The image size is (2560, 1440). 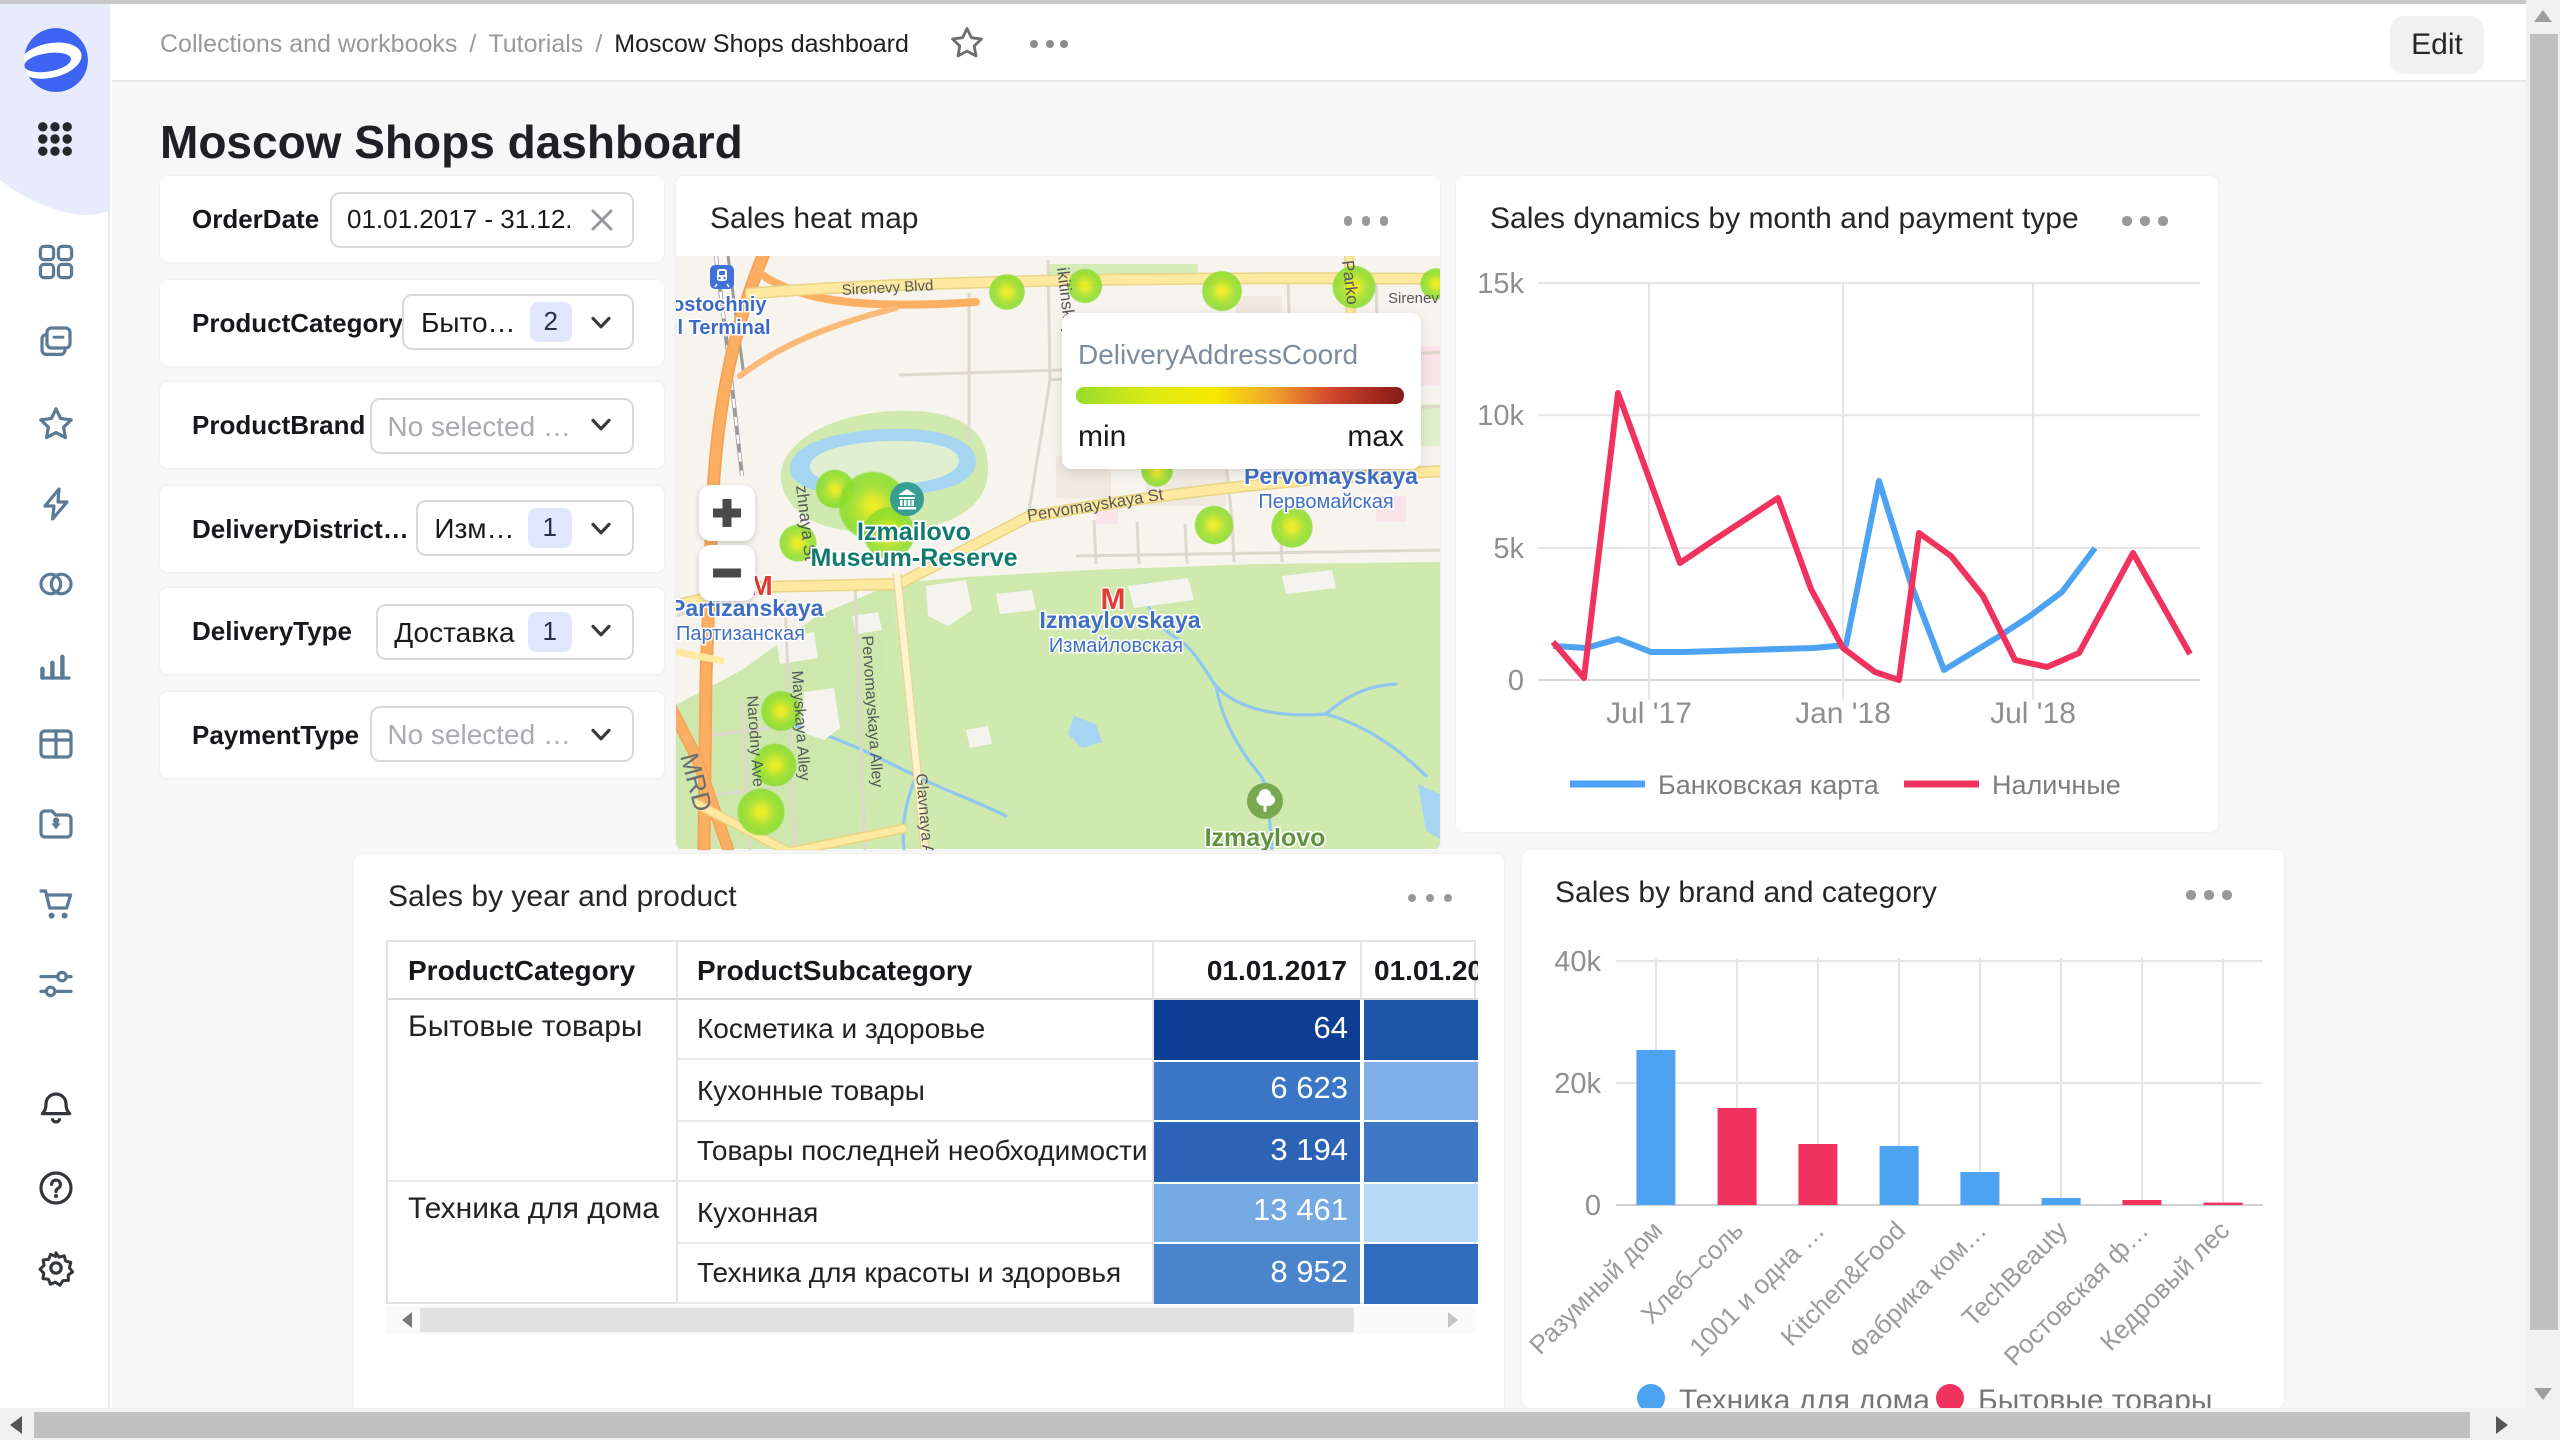 What do you see at coordinates (1500, 416) in the screenshot?
I see `svg-text: 10k` at bounding box center [1500, 416].